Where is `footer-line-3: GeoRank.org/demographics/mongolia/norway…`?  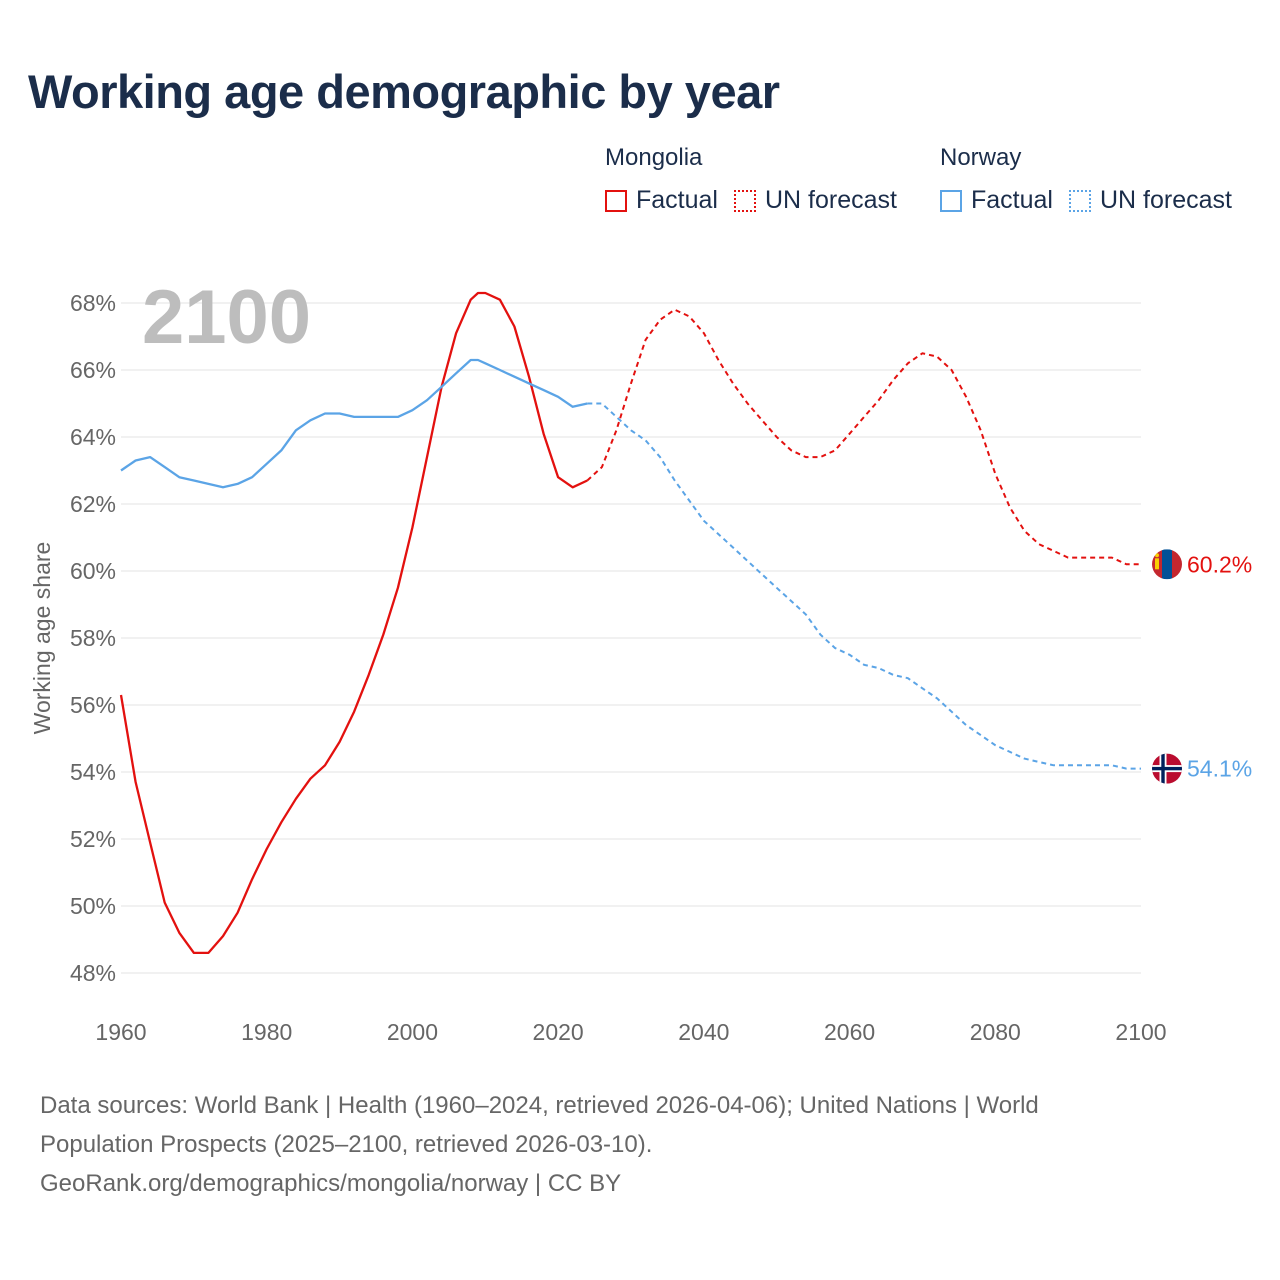
footer-line-3: GeoRank.org/demographics/mongolia/norway… is located at coordinates (331, 1183).